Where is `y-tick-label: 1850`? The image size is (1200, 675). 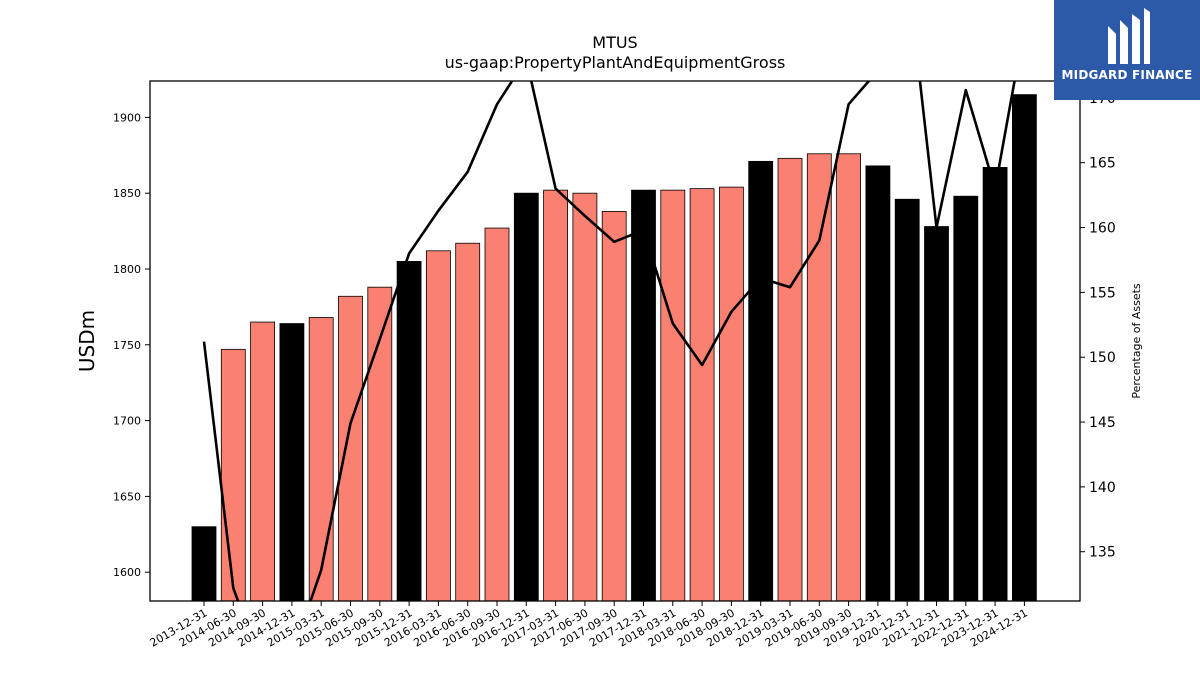 y-tick-label: 1850 is located at coordinates (127, 193).